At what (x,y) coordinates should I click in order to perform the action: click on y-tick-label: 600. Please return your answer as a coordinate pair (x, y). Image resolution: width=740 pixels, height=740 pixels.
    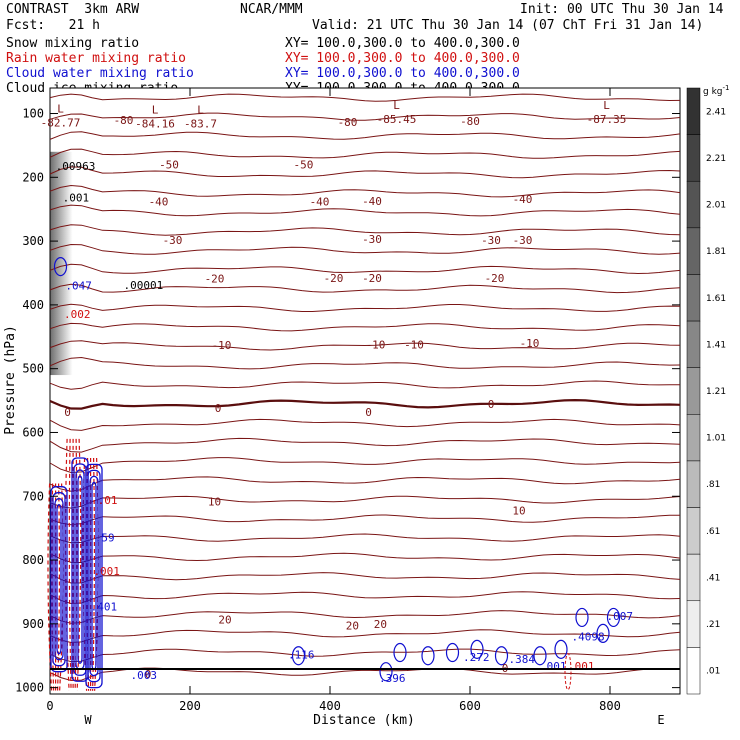
    Looking at the image, I should click on (33, 432).